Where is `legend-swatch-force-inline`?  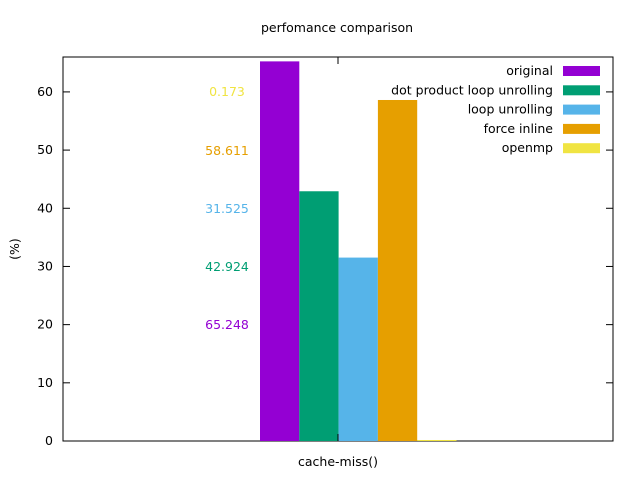 legend-swatch-force-inline is located at coordinates (581, 128).